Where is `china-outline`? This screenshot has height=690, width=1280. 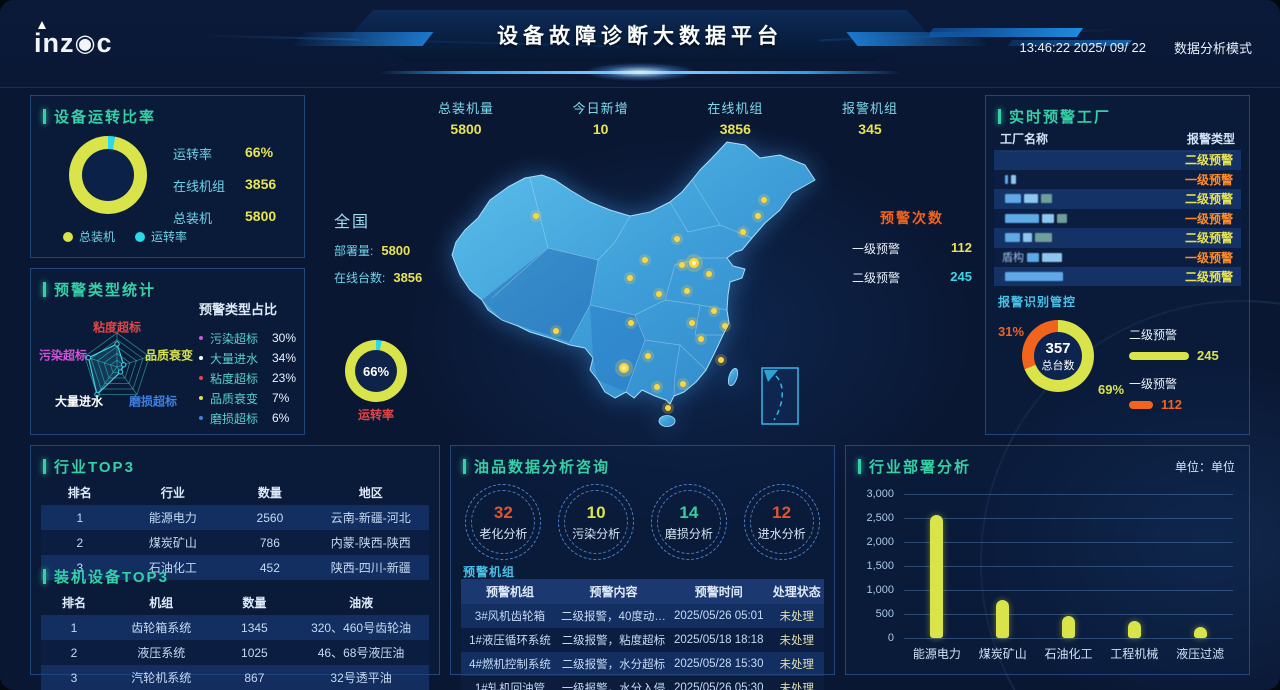
china-outline is located at coordinates (633, 273).